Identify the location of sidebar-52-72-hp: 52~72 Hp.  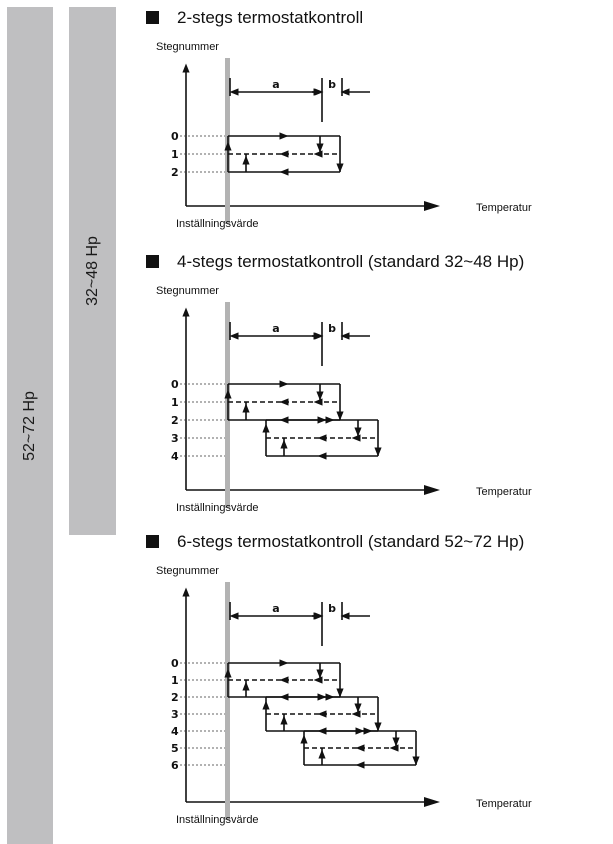
(30, 425).